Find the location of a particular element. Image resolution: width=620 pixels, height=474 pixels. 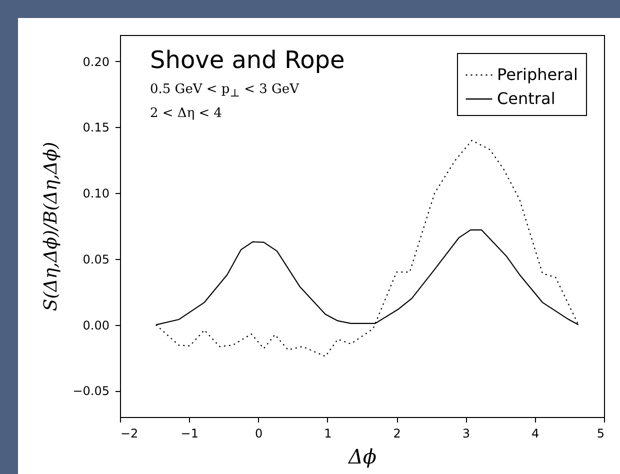

y-tick-label: 0.20 is located at coordinates (96, 61).